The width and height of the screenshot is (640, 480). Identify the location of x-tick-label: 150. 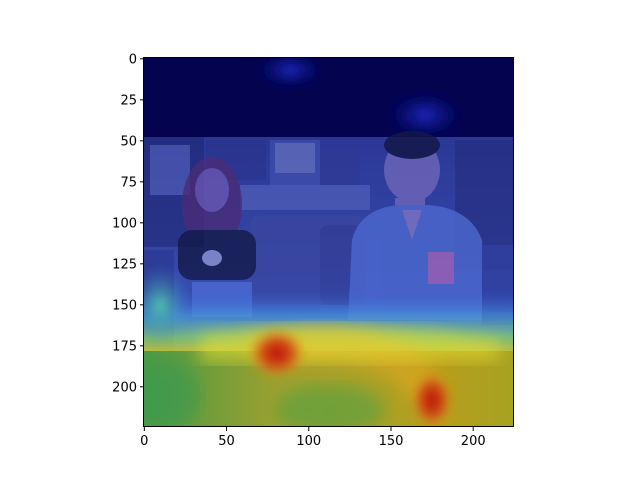
(391, 441).